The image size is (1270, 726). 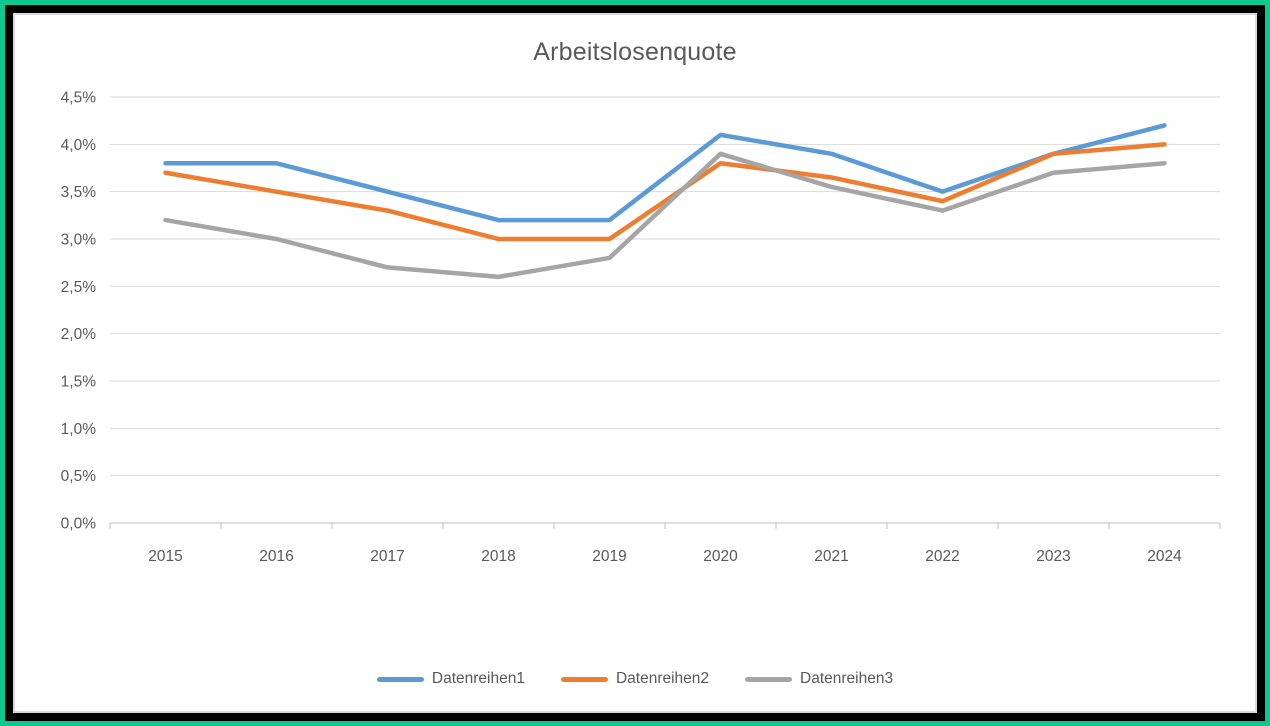 What do you see at coordinates (478, 678) in the screenshot?
I see `legend-label: Datenreihen1` at bounding box center [478, 678].